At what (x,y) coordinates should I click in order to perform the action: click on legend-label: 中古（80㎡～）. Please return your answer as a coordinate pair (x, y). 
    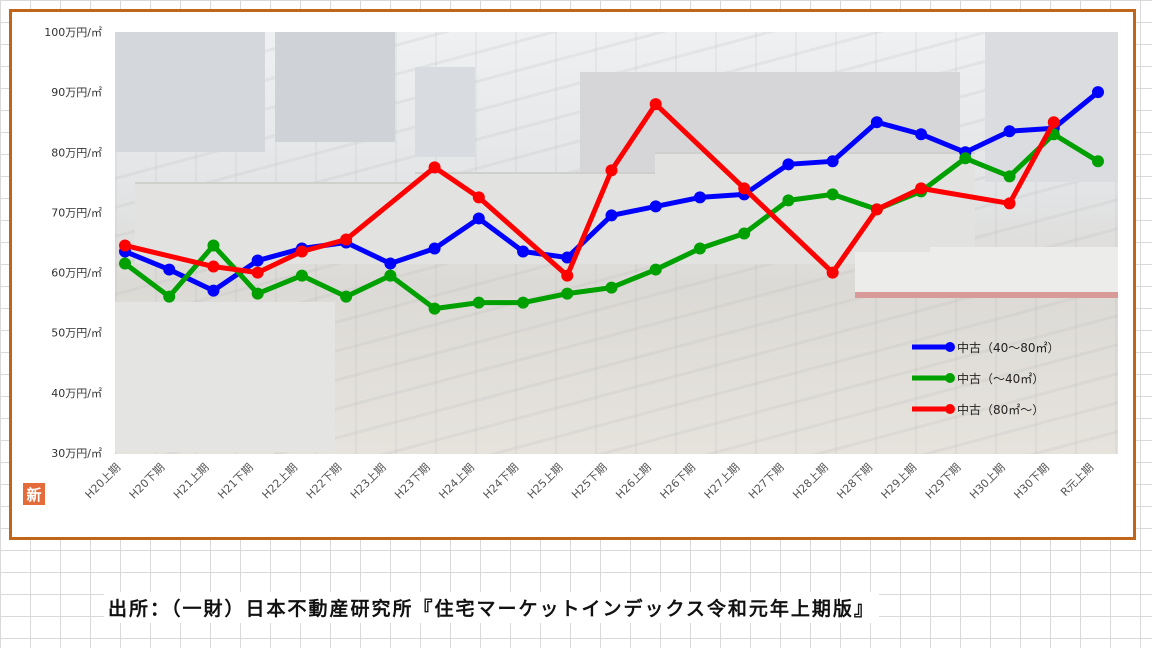
    Looking at the image, I should click on (1000, 409).